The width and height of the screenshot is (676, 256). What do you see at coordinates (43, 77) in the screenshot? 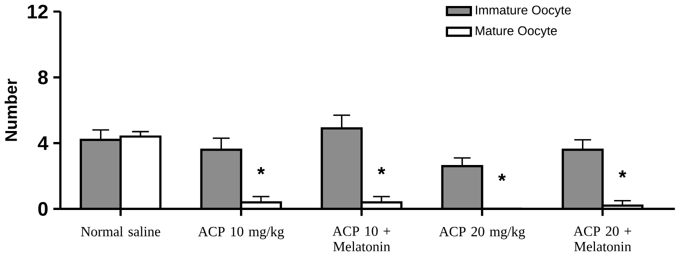
I see `y-tick-label: 8` at bounding box center [43, 77].